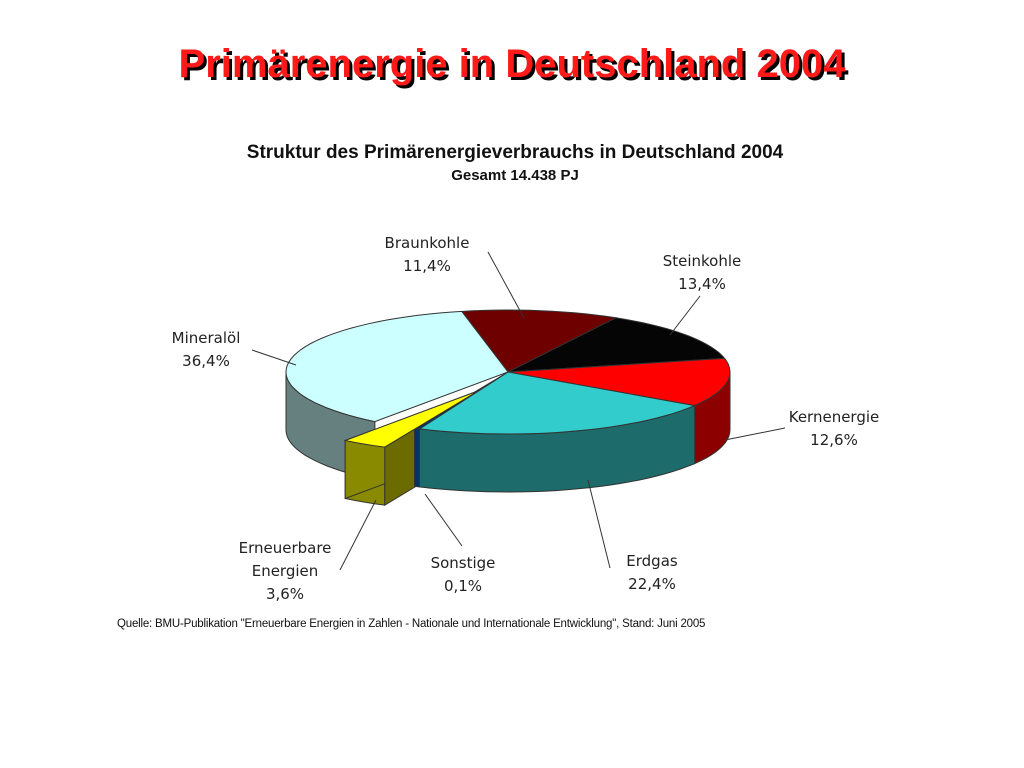 The image size is (1024, 768). Describe the element at coordinates (702, 284) in the screenshot. I see `data-label-steinkohle: 13,4%` at that location.